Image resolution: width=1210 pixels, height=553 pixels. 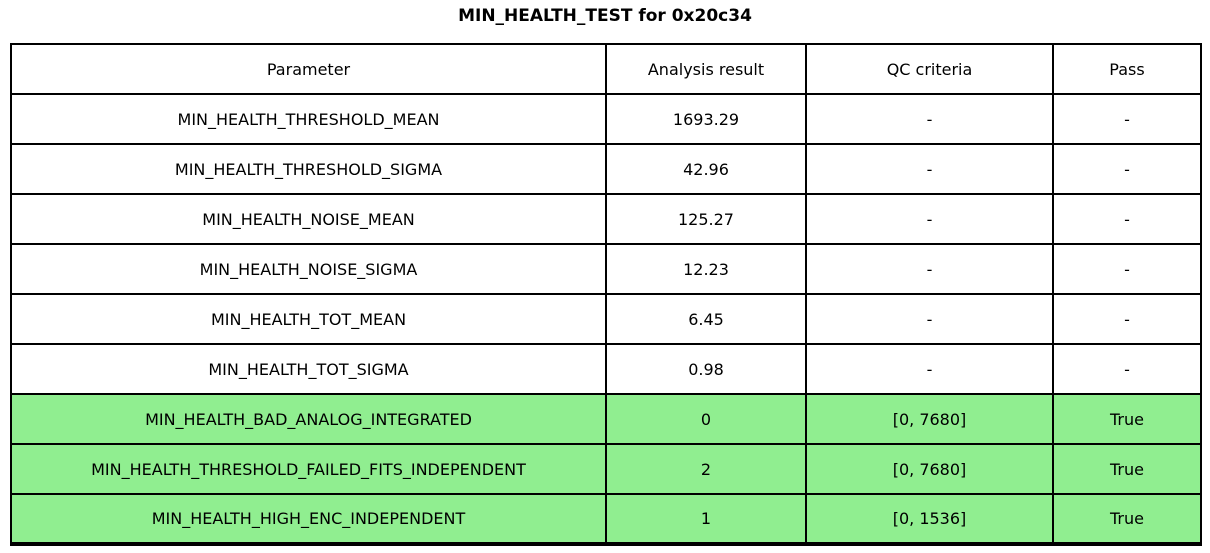 I want to click on cell-parameter: MIN_HEALTH_HIGH_ENC_INDEPENDENT, so click(x=308, y=519).